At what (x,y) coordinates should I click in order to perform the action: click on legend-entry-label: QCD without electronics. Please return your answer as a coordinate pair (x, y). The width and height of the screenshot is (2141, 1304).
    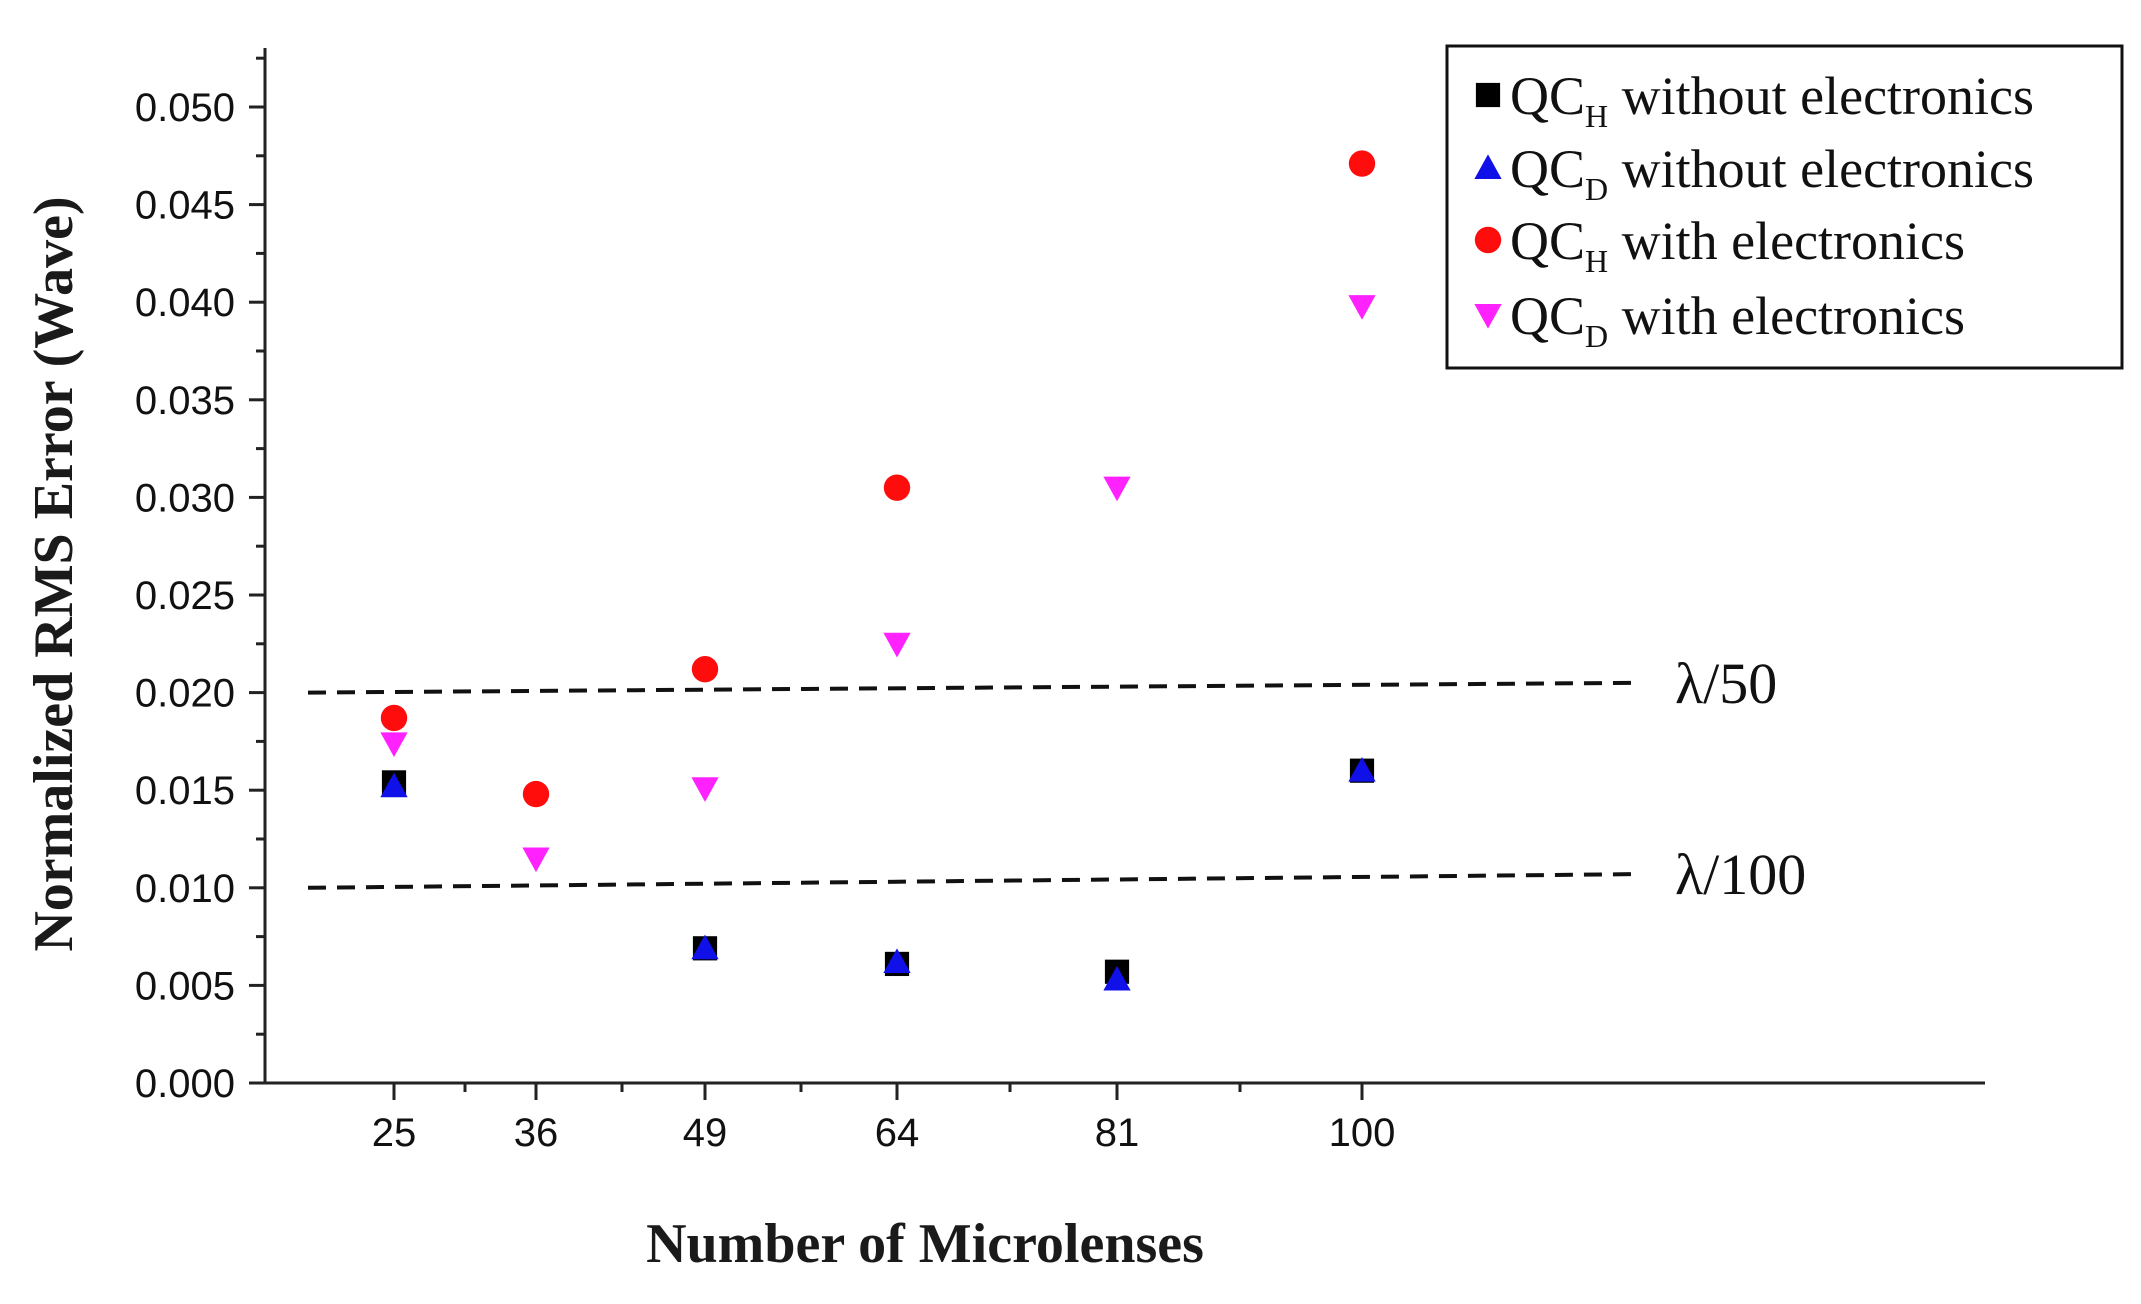
    Looking at the image, I should click on (1772, 173).